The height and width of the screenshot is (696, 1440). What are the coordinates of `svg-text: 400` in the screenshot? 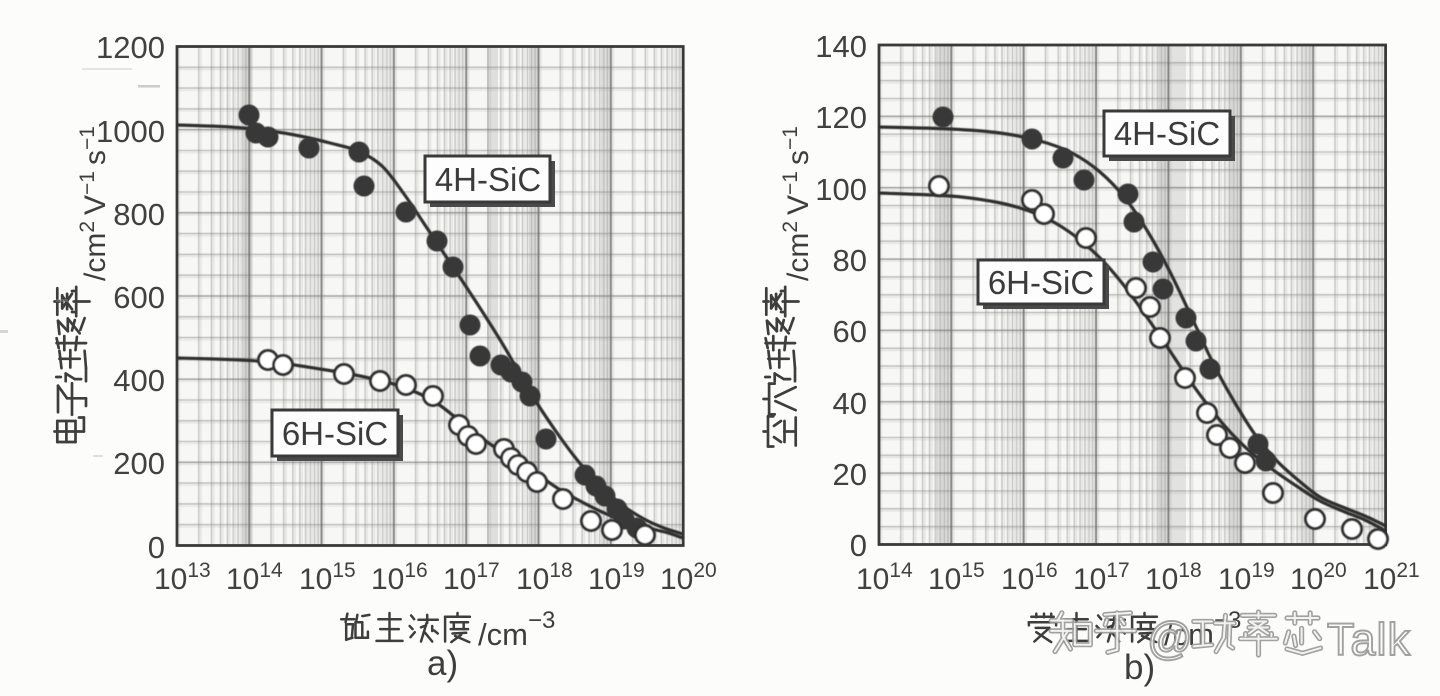 It's located at (139, 380).